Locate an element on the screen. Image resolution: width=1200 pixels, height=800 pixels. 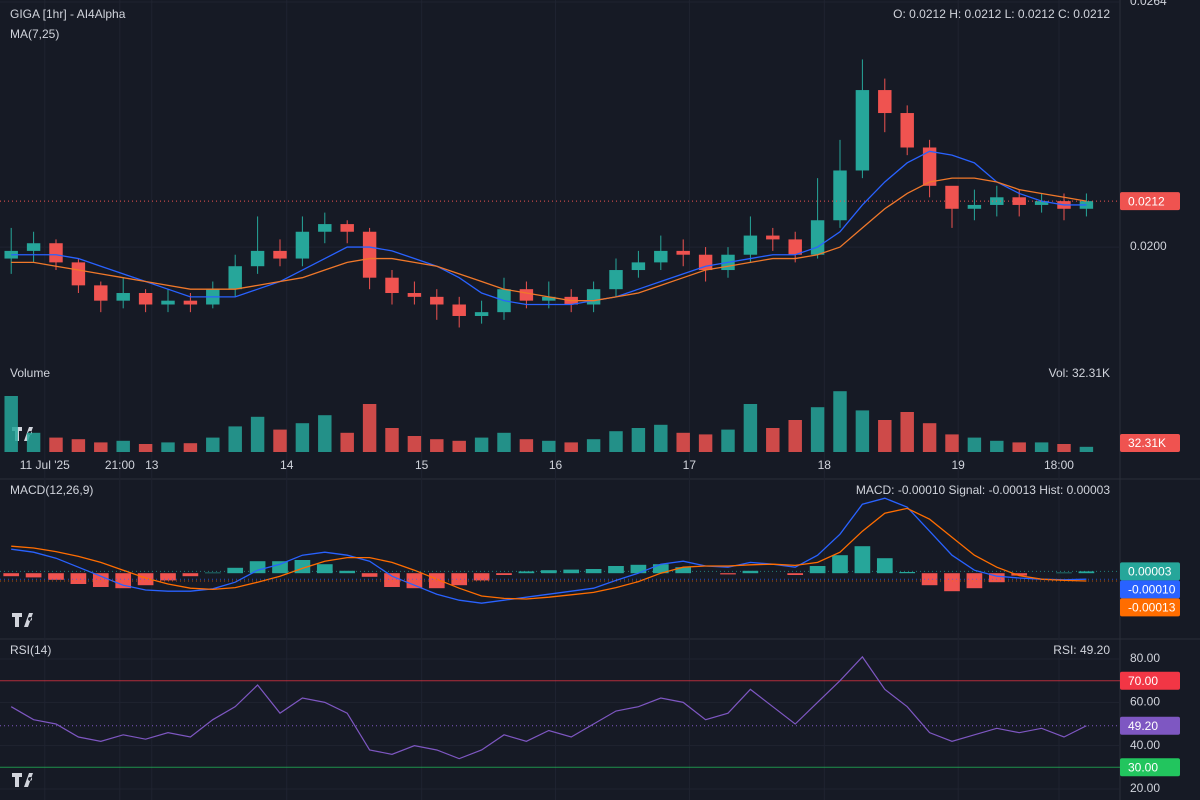
pane-subtitle: MA(7,25) is located at coordinates (34, 34).